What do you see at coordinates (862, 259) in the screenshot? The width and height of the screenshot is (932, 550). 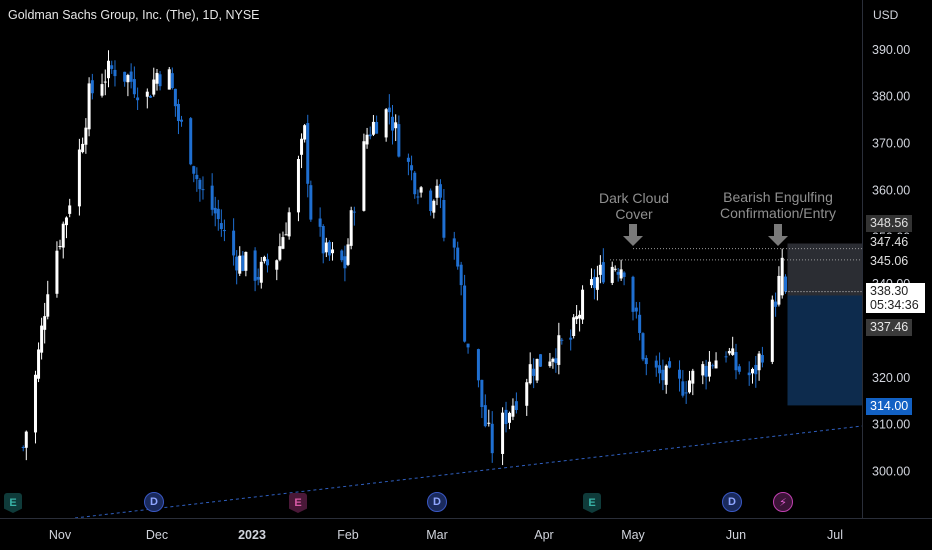 I see `price-axis-separator` at bounding box center [862, 259].